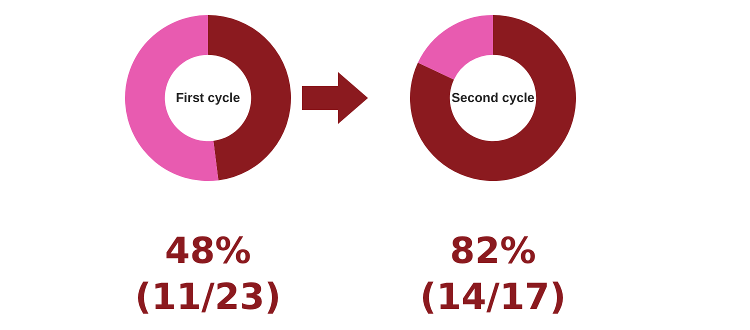  Describe the element at coordinates (208, 298) in the screenshot. I see `text: (11/23)` at that location.